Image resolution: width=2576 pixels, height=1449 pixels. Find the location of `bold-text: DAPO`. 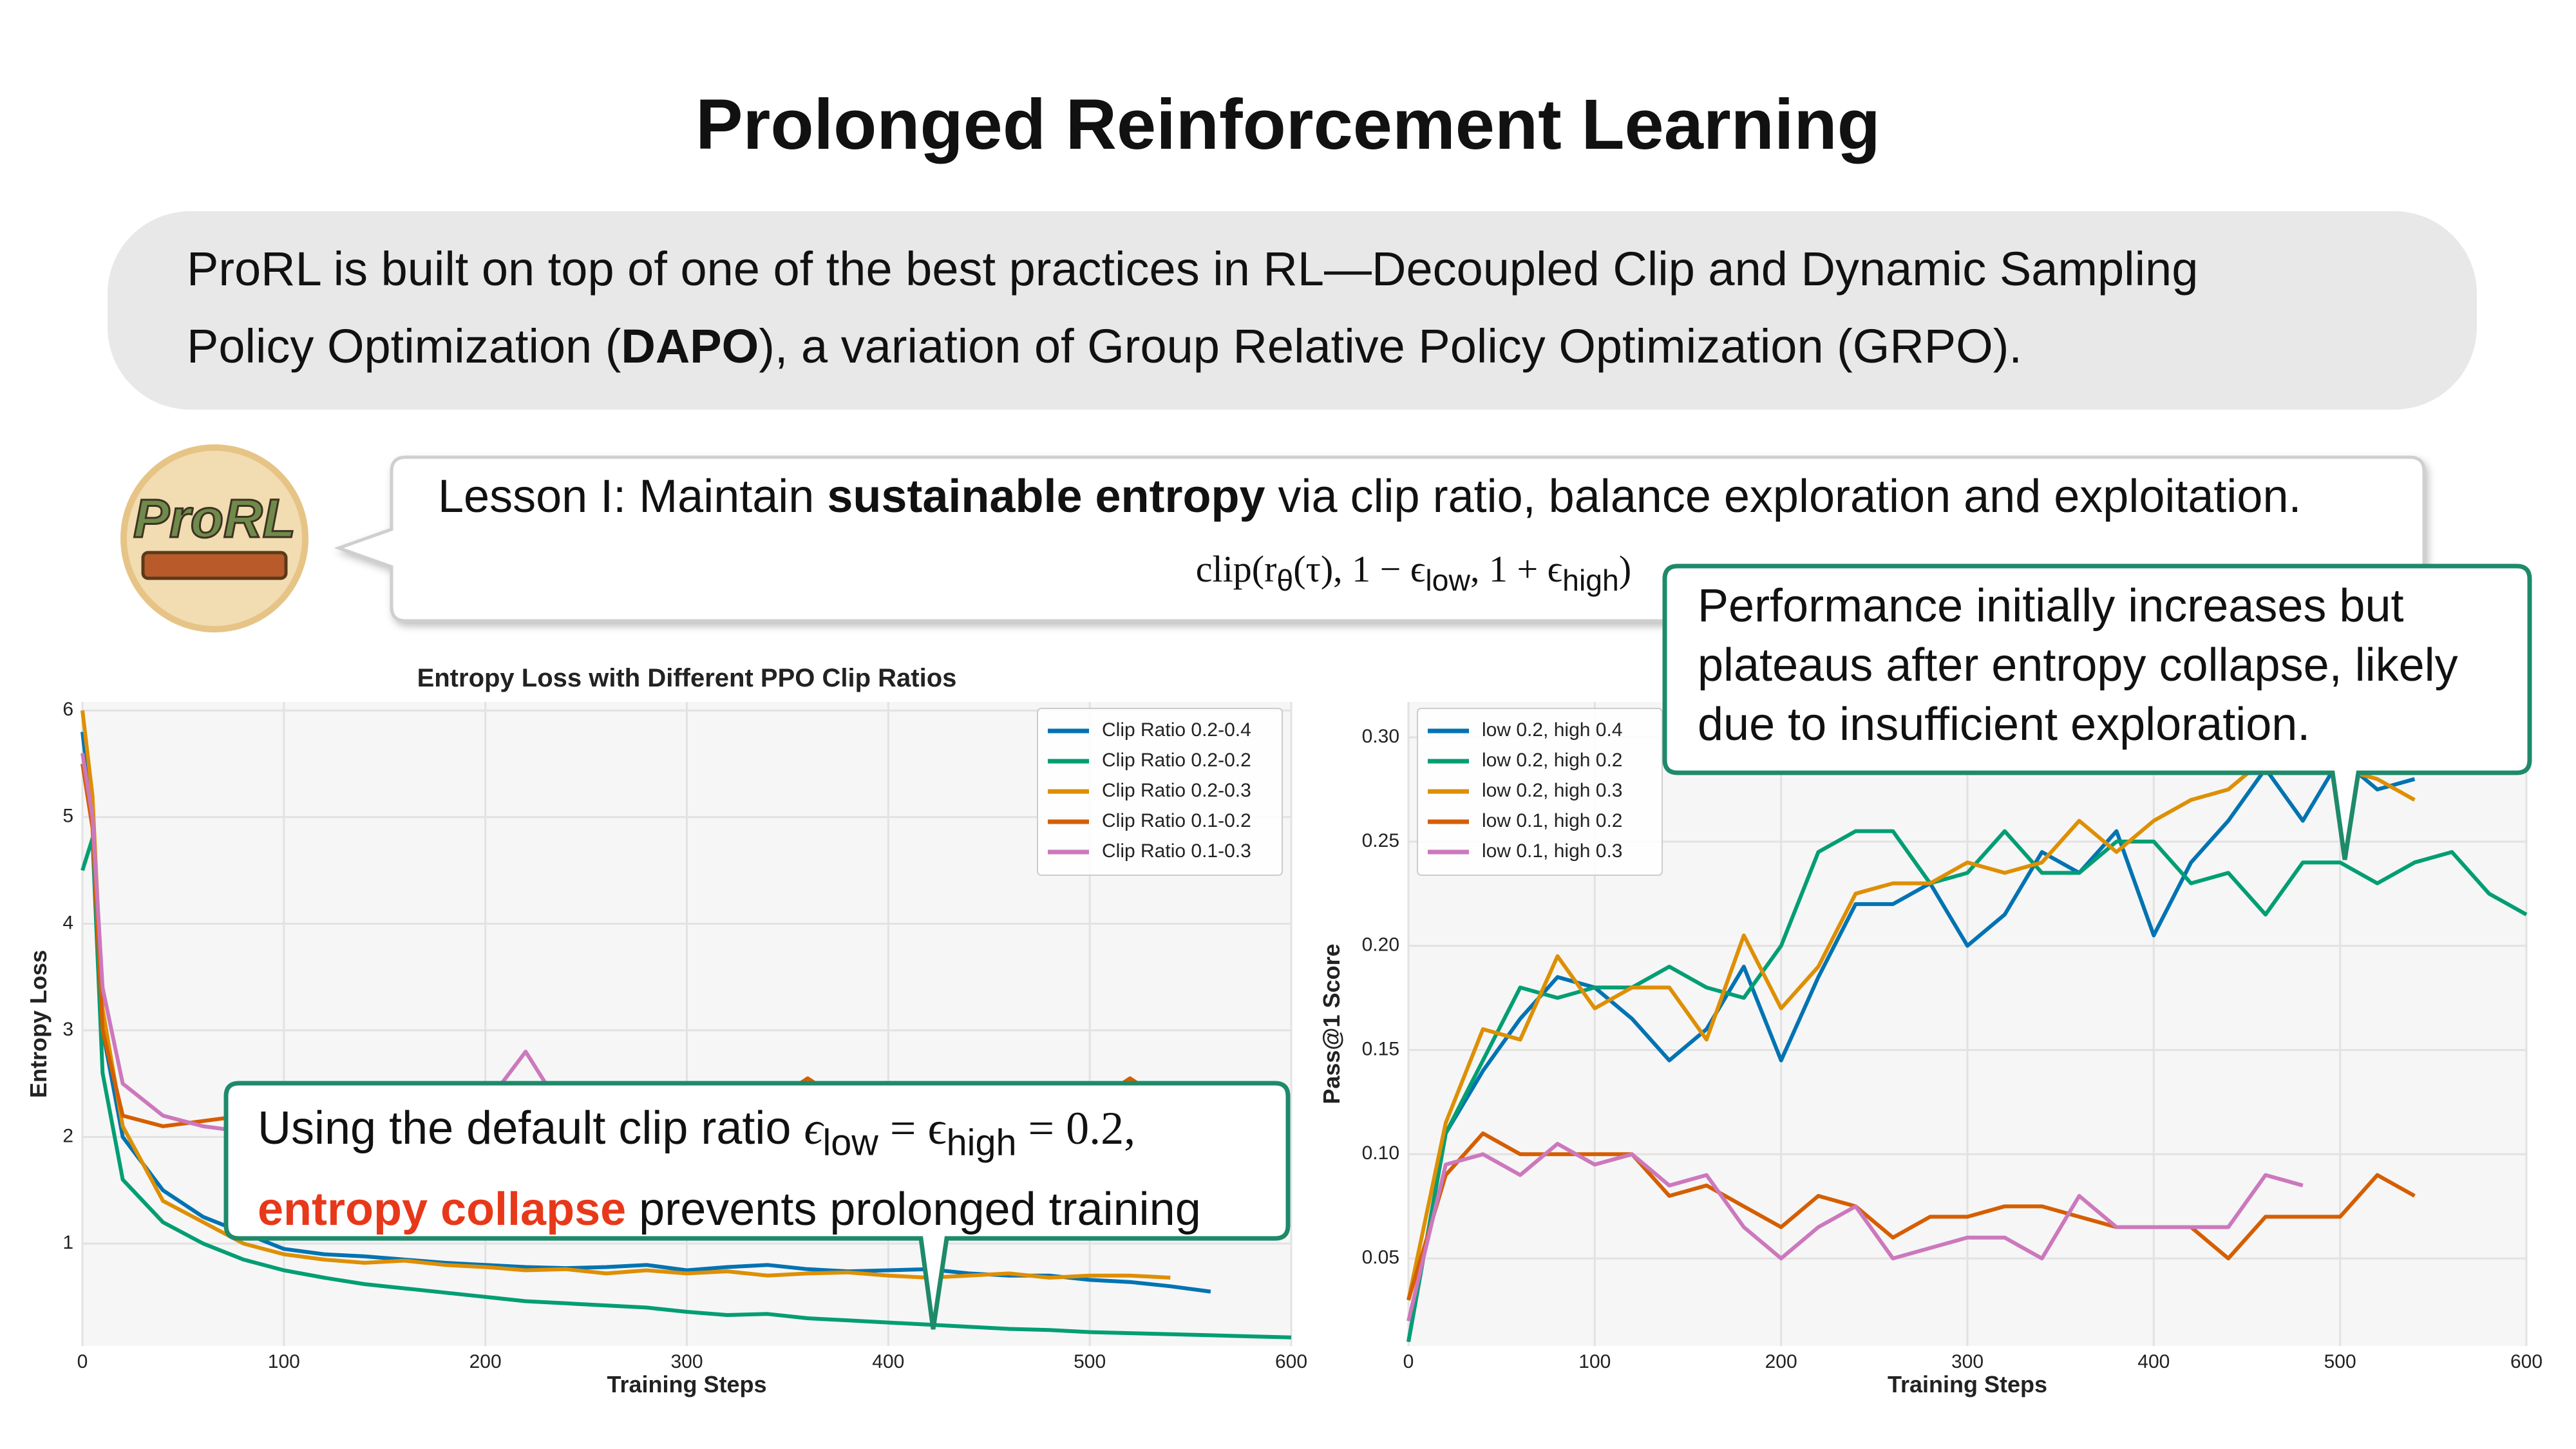

bold-text: DAPO is located at coordinates (690, 346).